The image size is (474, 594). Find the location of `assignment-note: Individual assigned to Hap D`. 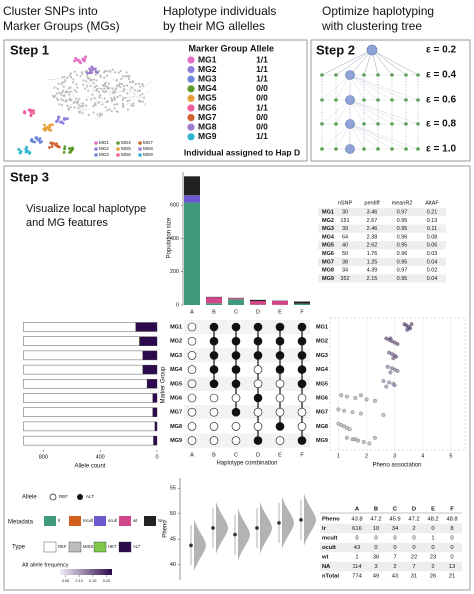

assignment-note: Individual assigned to Hap D is located at coordinates (242, 152).